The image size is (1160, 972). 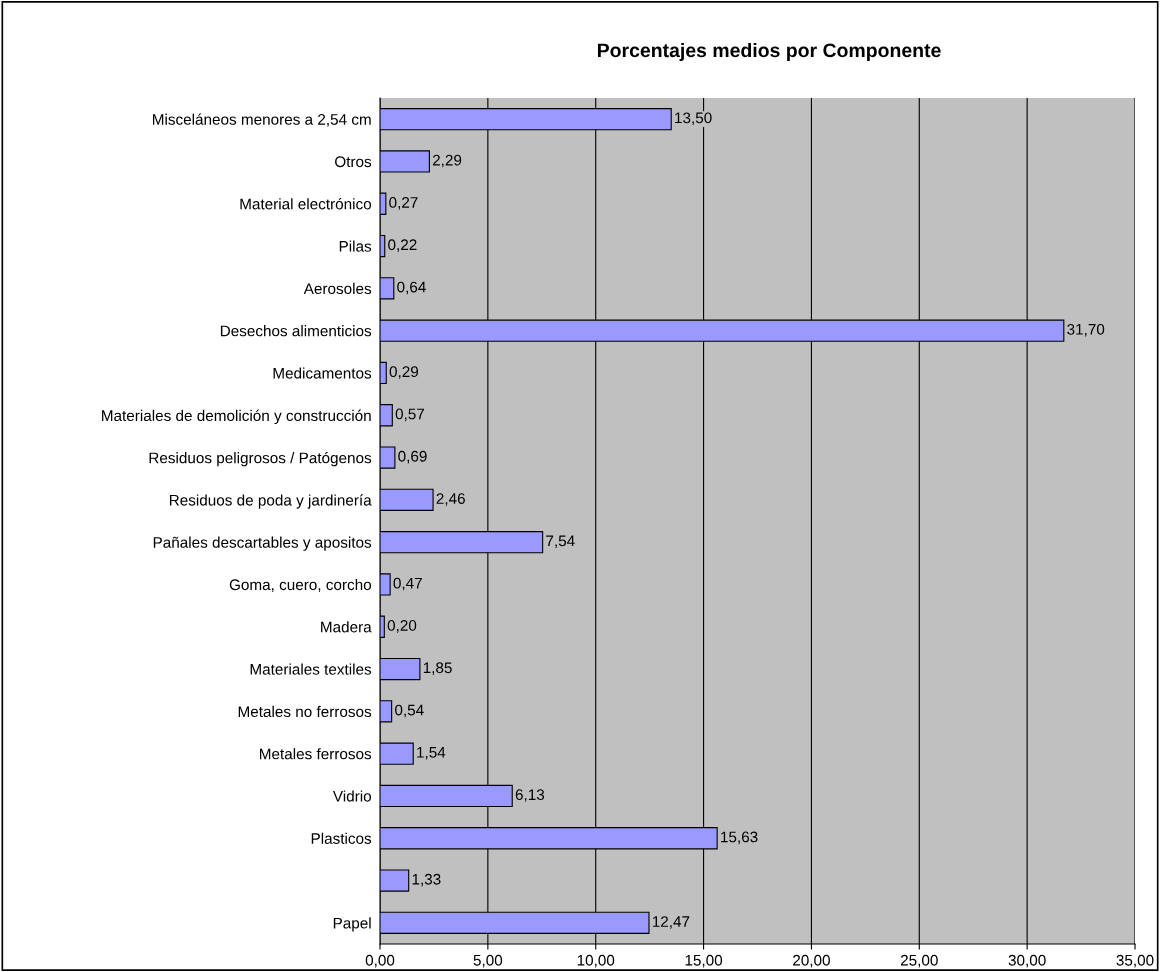 What do you see at coordinates (341, 838) in the screenshot?
I see `y-tick-label: Plasticos` at bounding box center [341, 838].